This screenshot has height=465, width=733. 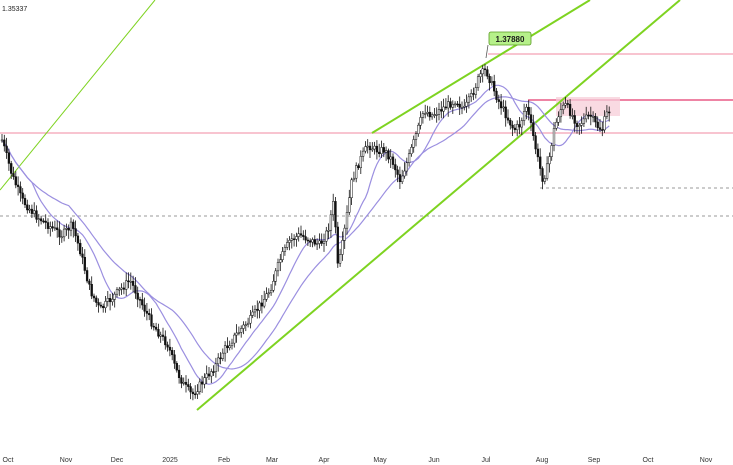 What do you see at coordinates (510, 38) in the screenshot?
I see `peak-callout-box` at bounding box center [510, 38].